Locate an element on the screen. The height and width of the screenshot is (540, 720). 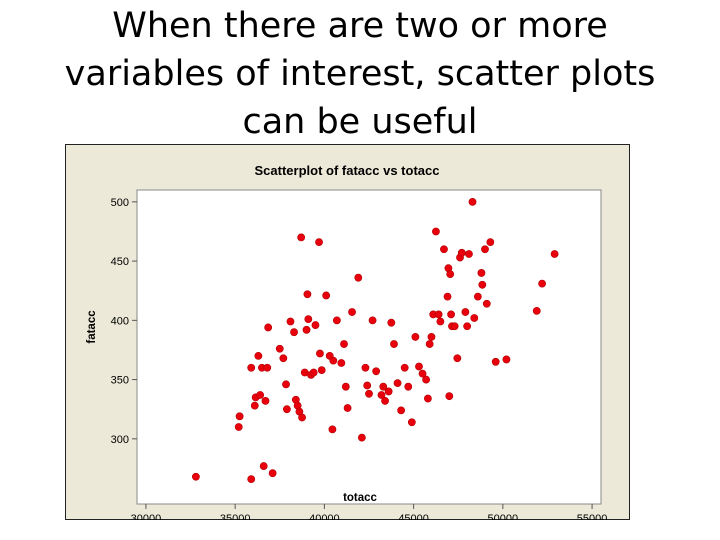
x-tick-label: 55000 is located at coordinates (592, 516).